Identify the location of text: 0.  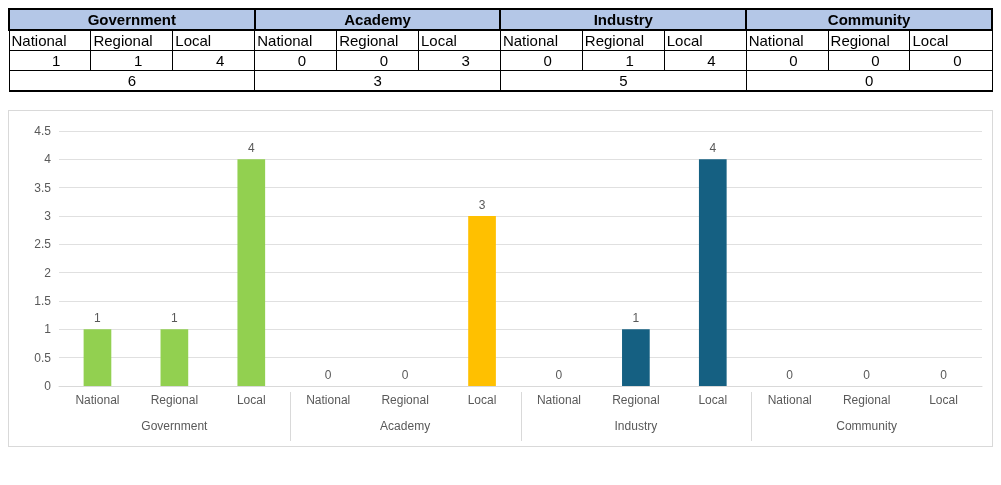
(869, 80).